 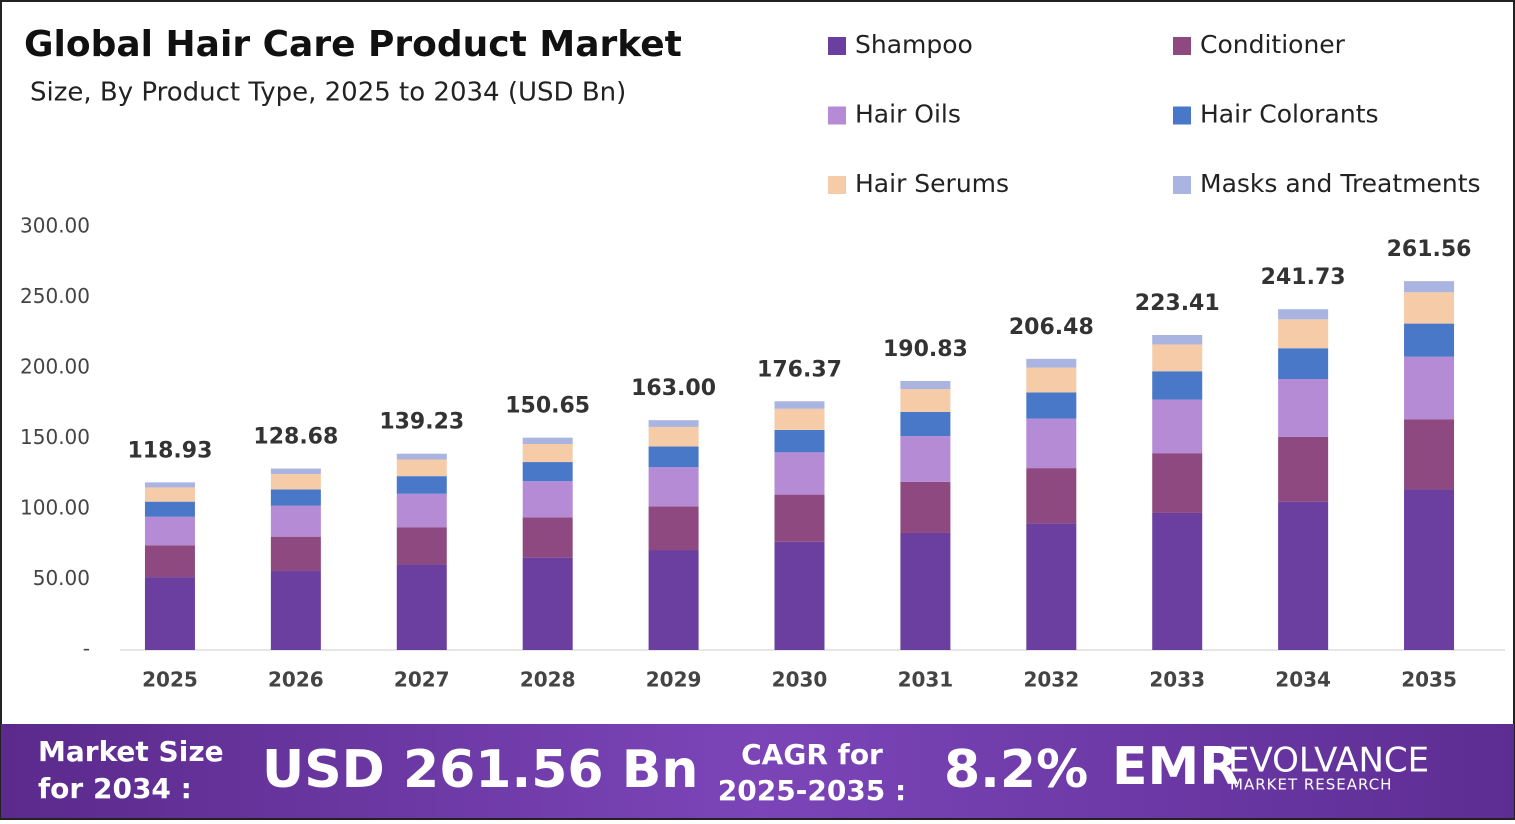 What do you see at coordinates (1311, 785) in the screenshot?
I see `logo-tagline: MARKET RESEARCH` at bounding box center [1311, 785].